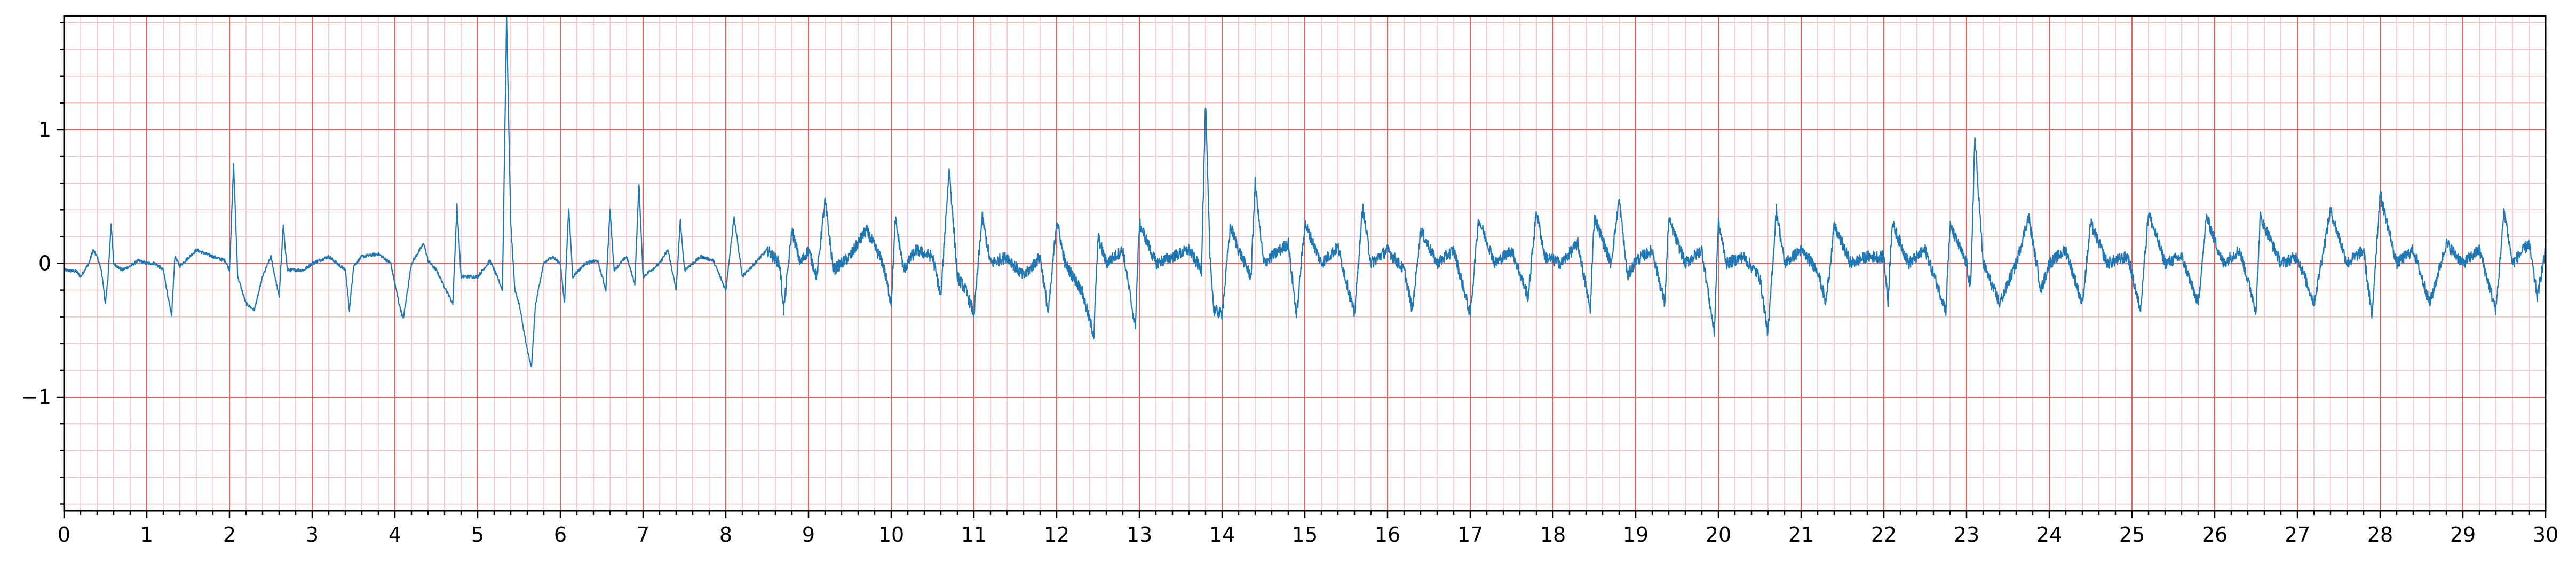  I want to click on y-tick-label: 0, so click(44, 263).